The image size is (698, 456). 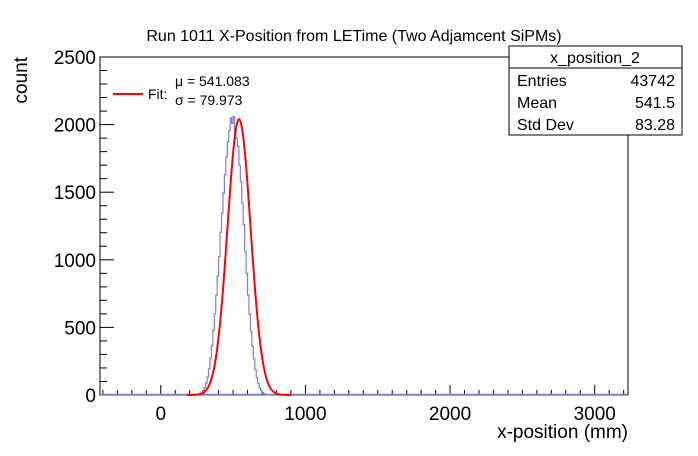 What do you see at coordinates (75, 126) in the screenshot?
I see `y-tick-label: 2000` at bounding box center [75, 126].